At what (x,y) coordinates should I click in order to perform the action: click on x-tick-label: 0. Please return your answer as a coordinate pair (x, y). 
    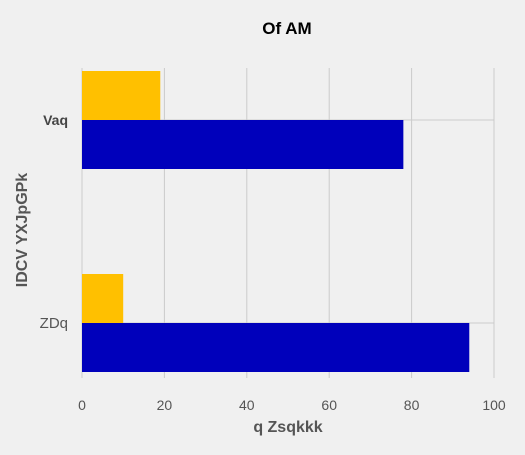
    Looking at the image, I should click on (82, 405).